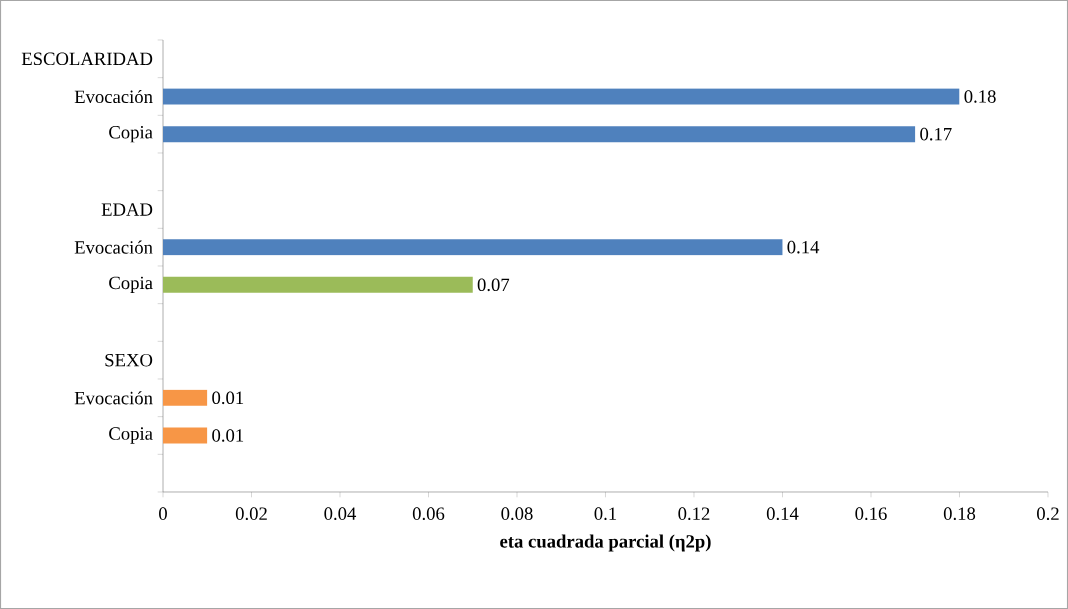  I want to click on data-label: 0.18, so click(980, 96).